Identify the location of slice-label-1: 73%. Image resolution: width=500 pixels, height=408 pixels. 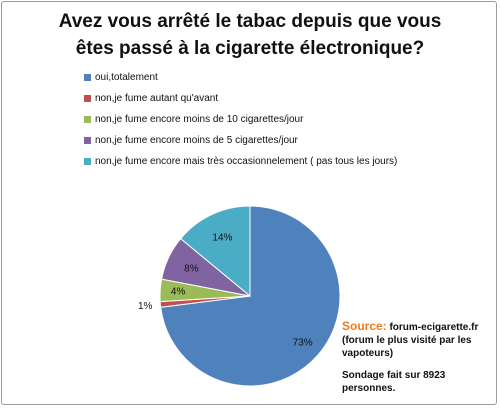
(303, 342).